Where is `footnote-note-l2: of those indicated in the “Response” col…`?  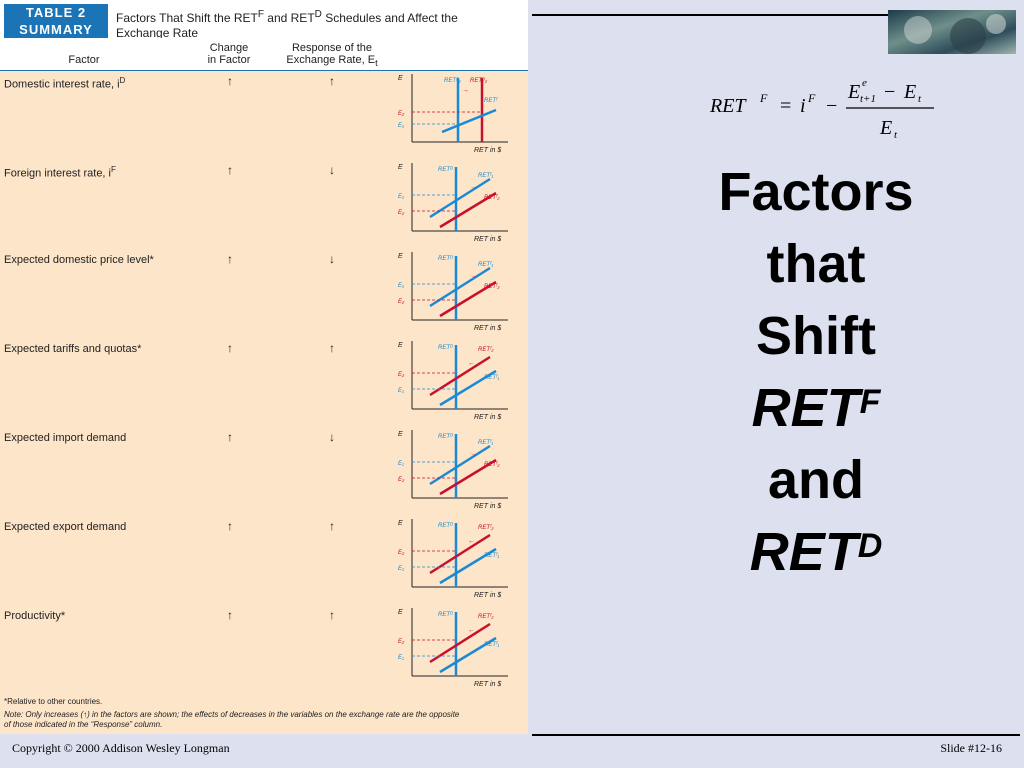
footnote-note-l2: of those indicated in the “Response” col… is located at coordinates (83, 724).